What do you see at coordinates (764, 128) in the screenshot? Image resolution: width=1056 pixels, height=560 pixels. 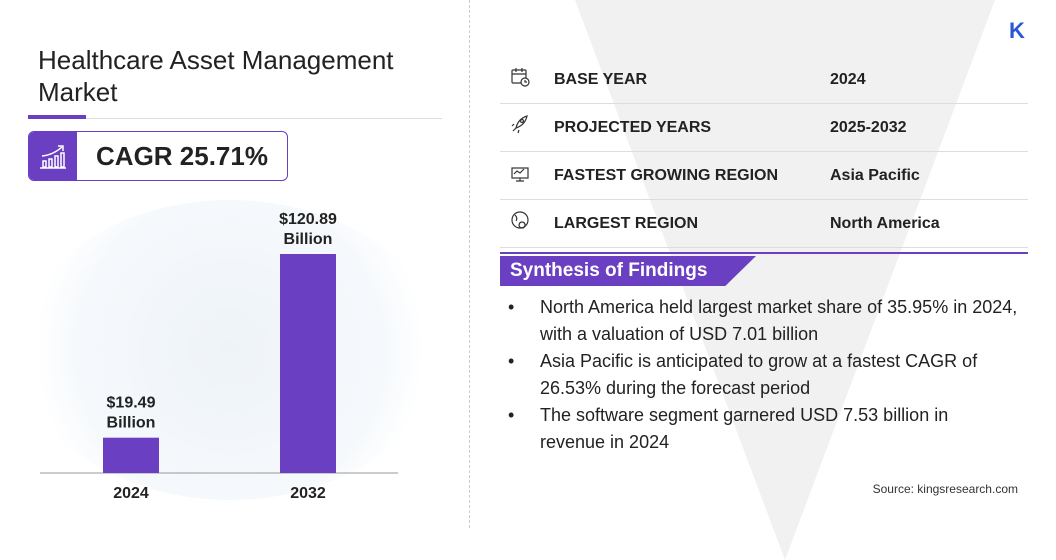 I see `table-row: PROJECTED YEARS 2025-2032` at bounding box center [764, 128].